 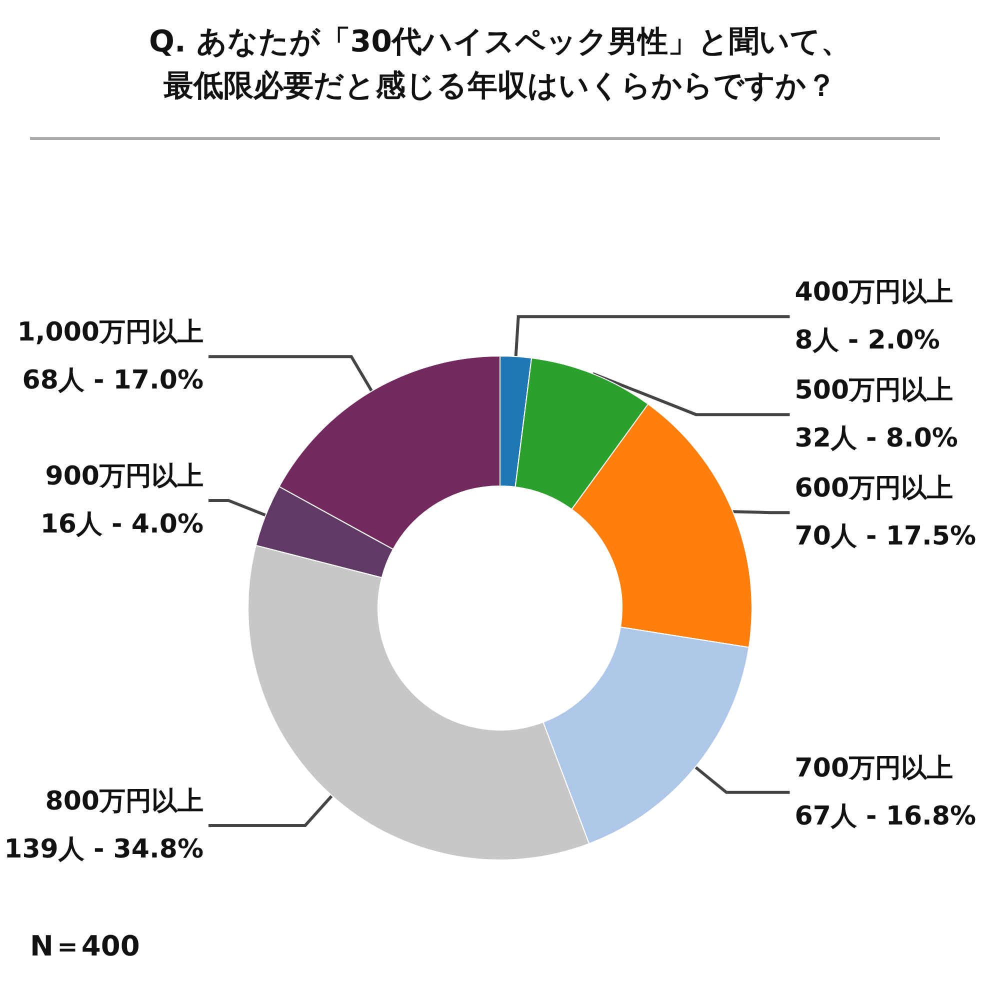 I want to click on chart-title: Q. あなたが「30代ハイスペック男性」と聞いて、, so click(x=500, y=42).